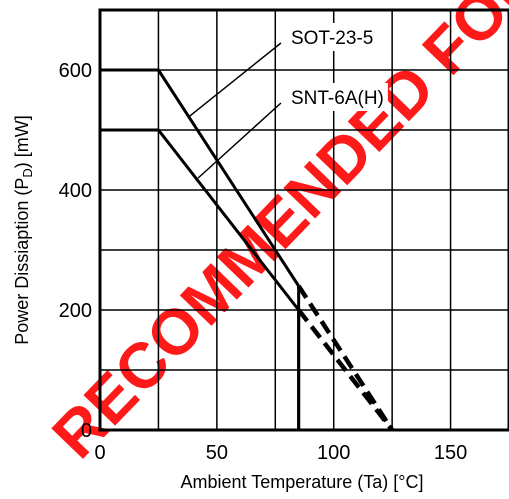 This screenshot has height=499, width=509. Describe the element at coordinates (75, 311) in the screenshot. I see `y-tick-label: 200` at that location.